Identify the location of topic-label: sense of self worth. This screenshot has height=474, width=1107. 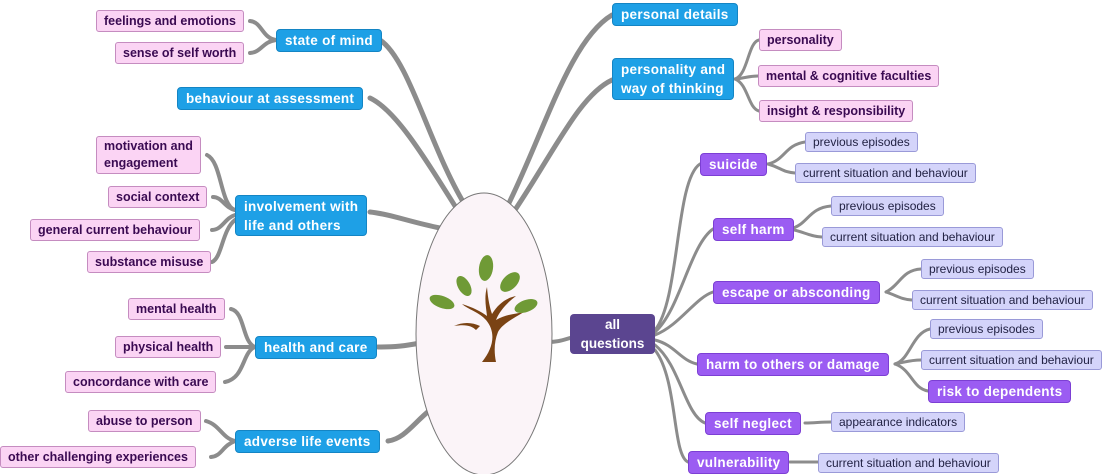
(180, 52).